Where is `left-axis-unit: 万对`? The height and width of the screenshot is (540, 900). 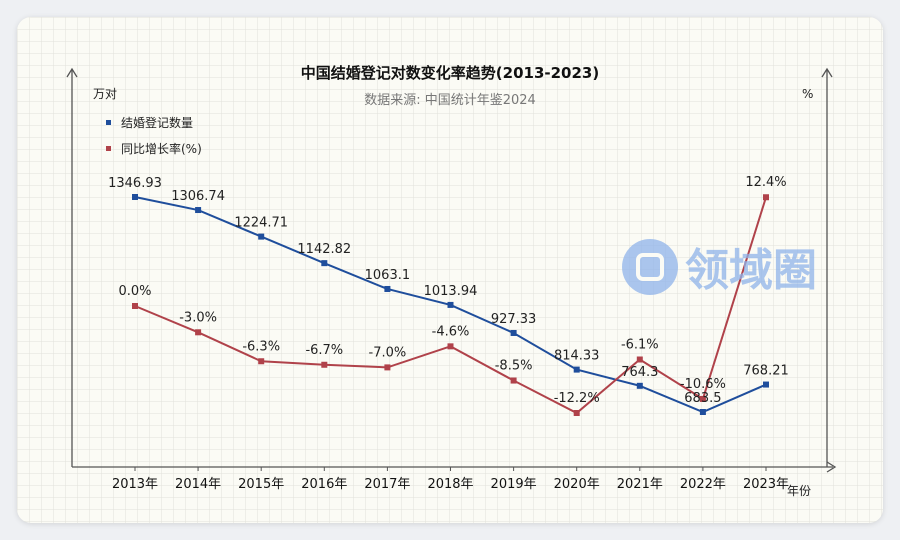 left-axis-unit: 万对 is located at coordinates (105, 94).